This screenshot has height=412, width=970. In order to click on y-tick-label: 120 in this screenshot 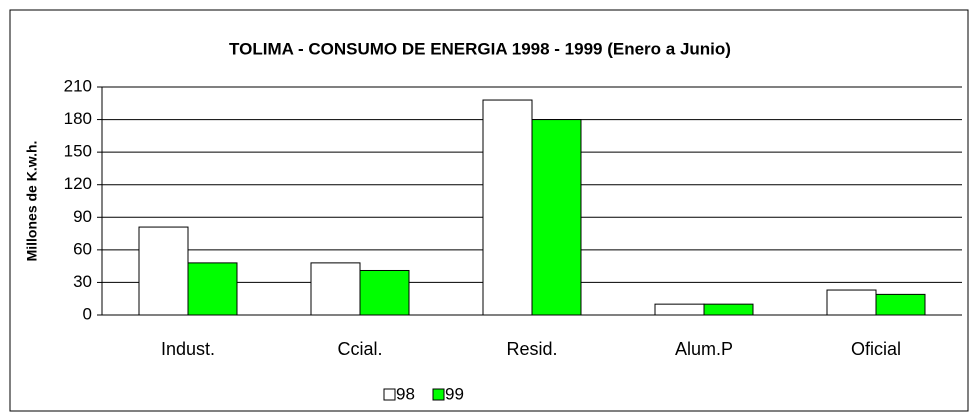, I will do `click(78, 183)`.